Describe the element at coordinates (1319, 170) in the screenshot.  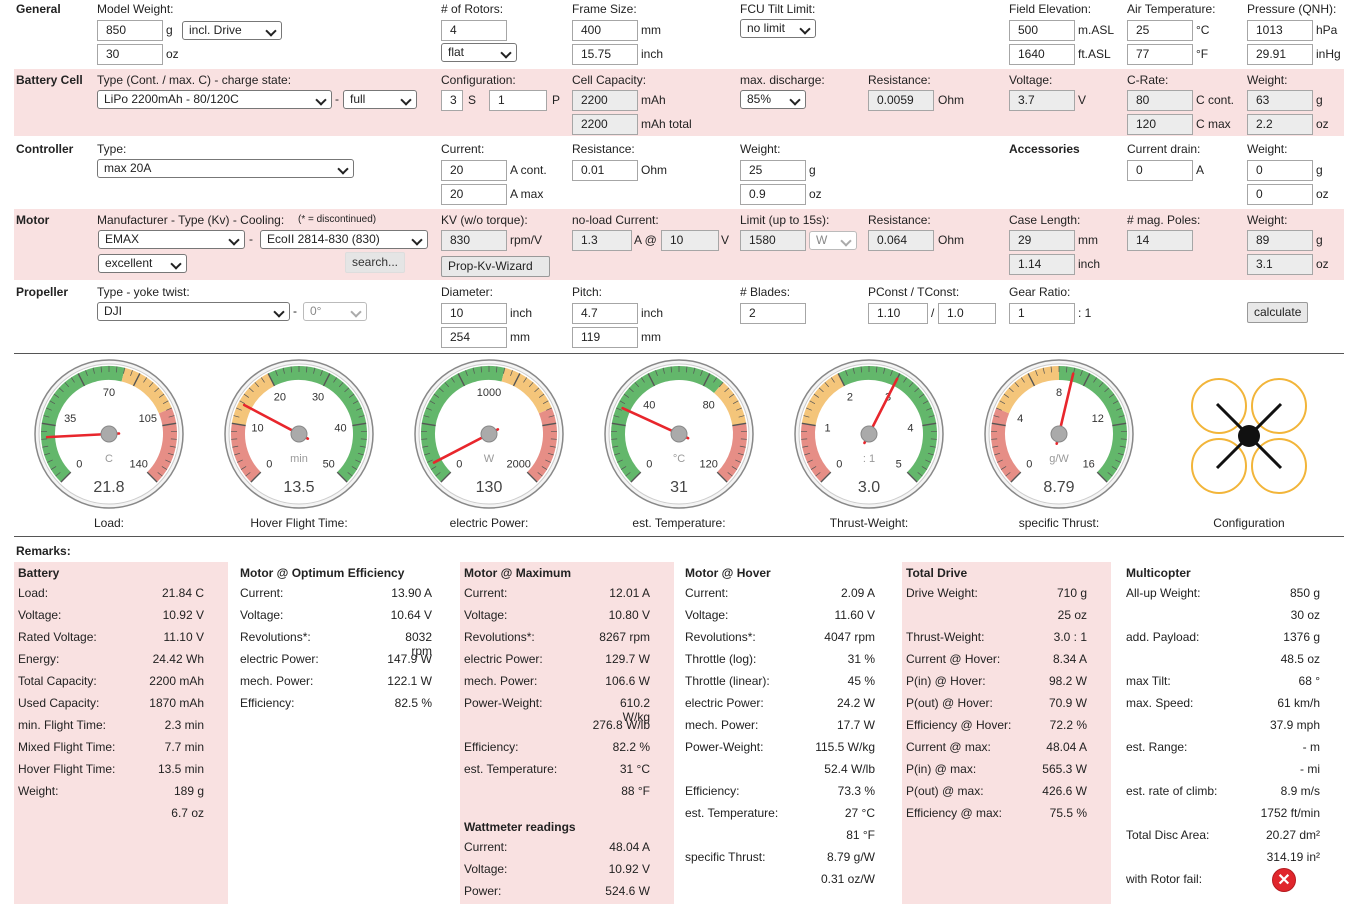
I see `unit-g: g` at that location.